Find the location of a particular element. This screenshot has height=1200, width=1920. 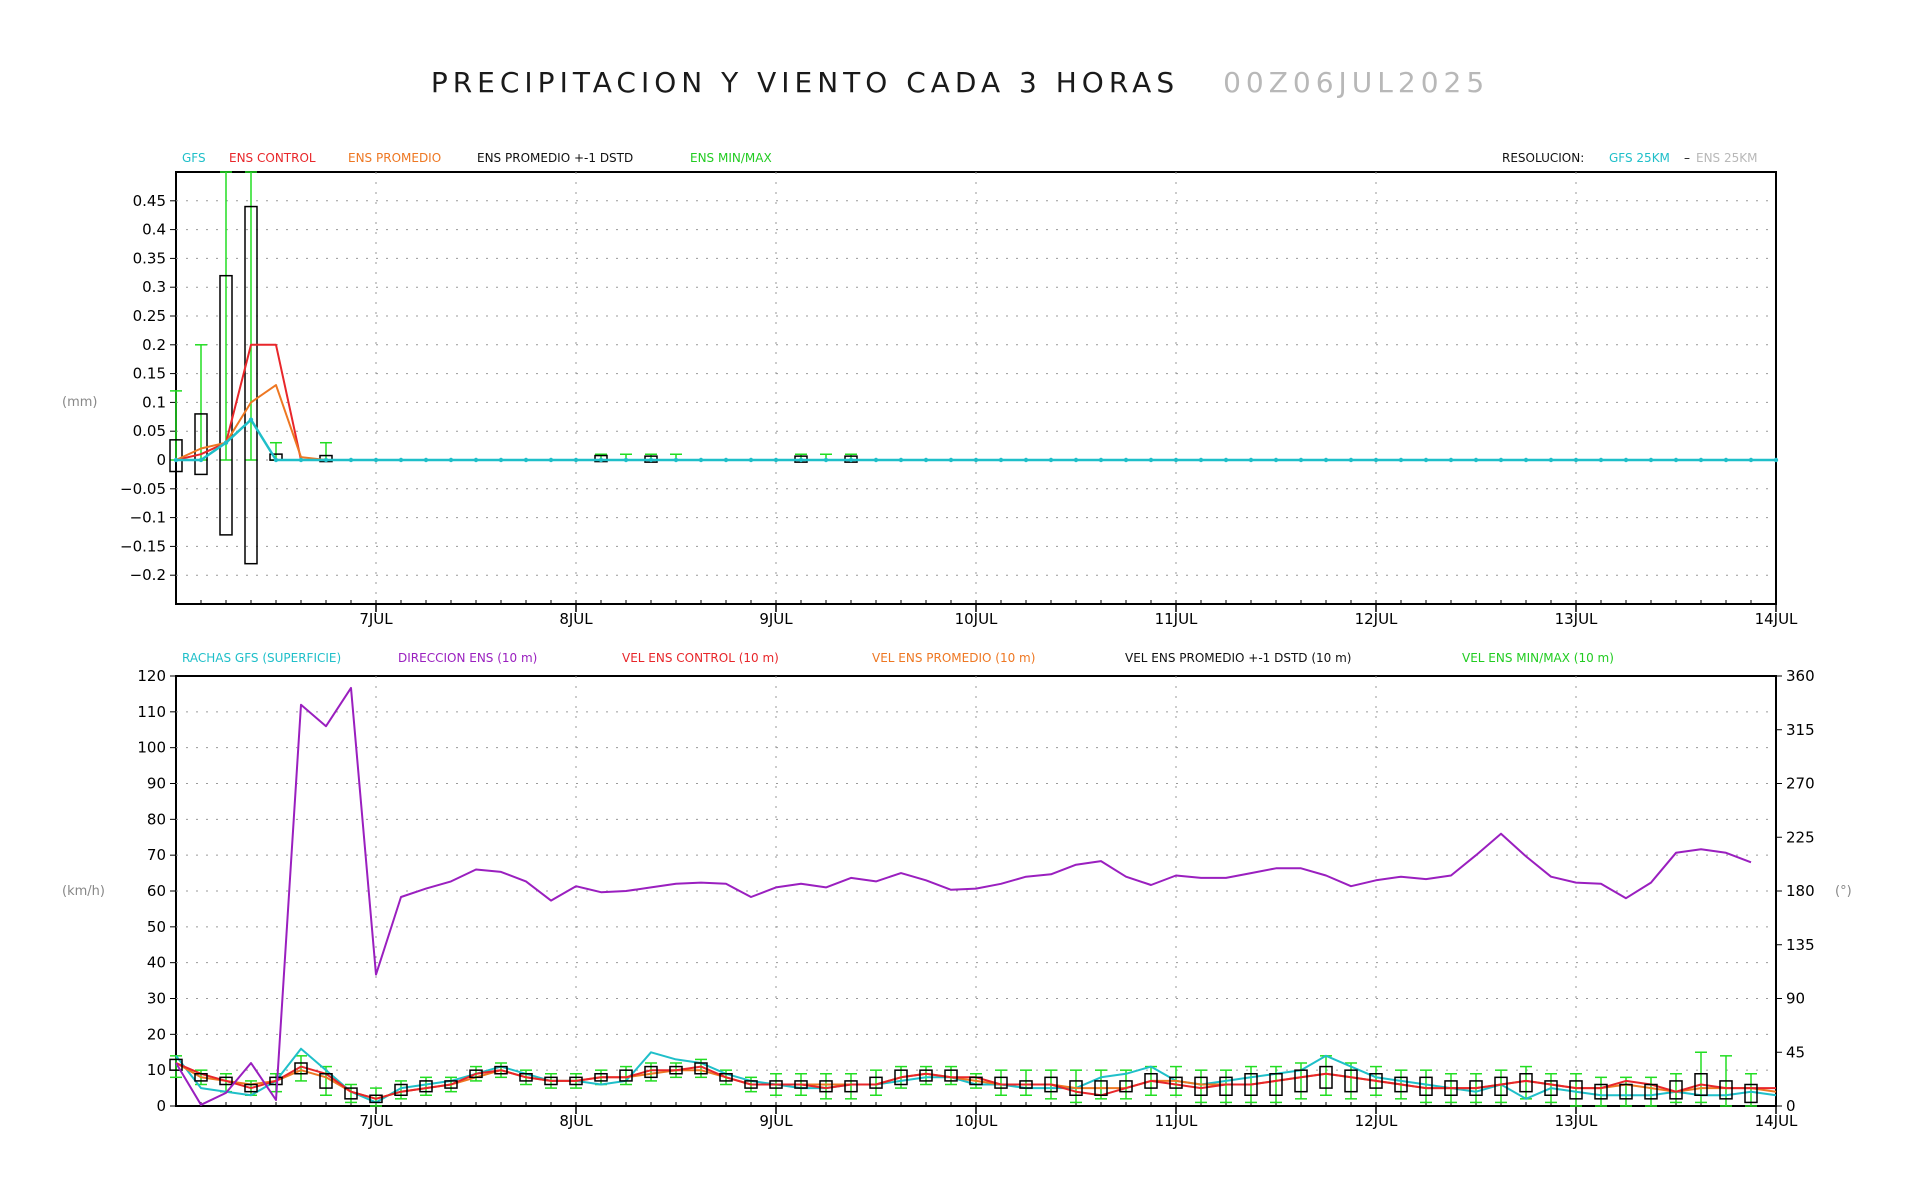

legend-res-sep: – is located at coordinates (1687, 158).